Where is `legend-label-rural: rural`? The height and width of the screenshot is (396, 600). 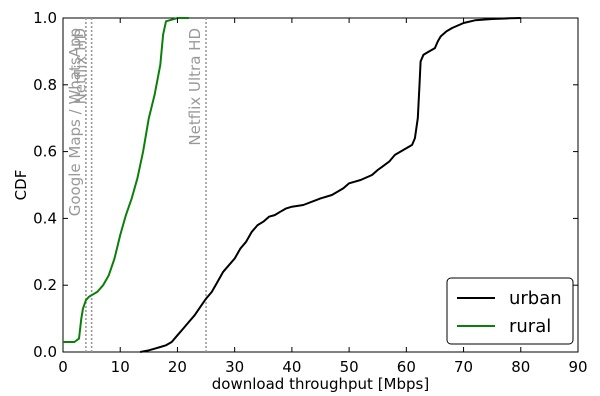
legend-label-rural: rural is located at coordinates (530, 326).